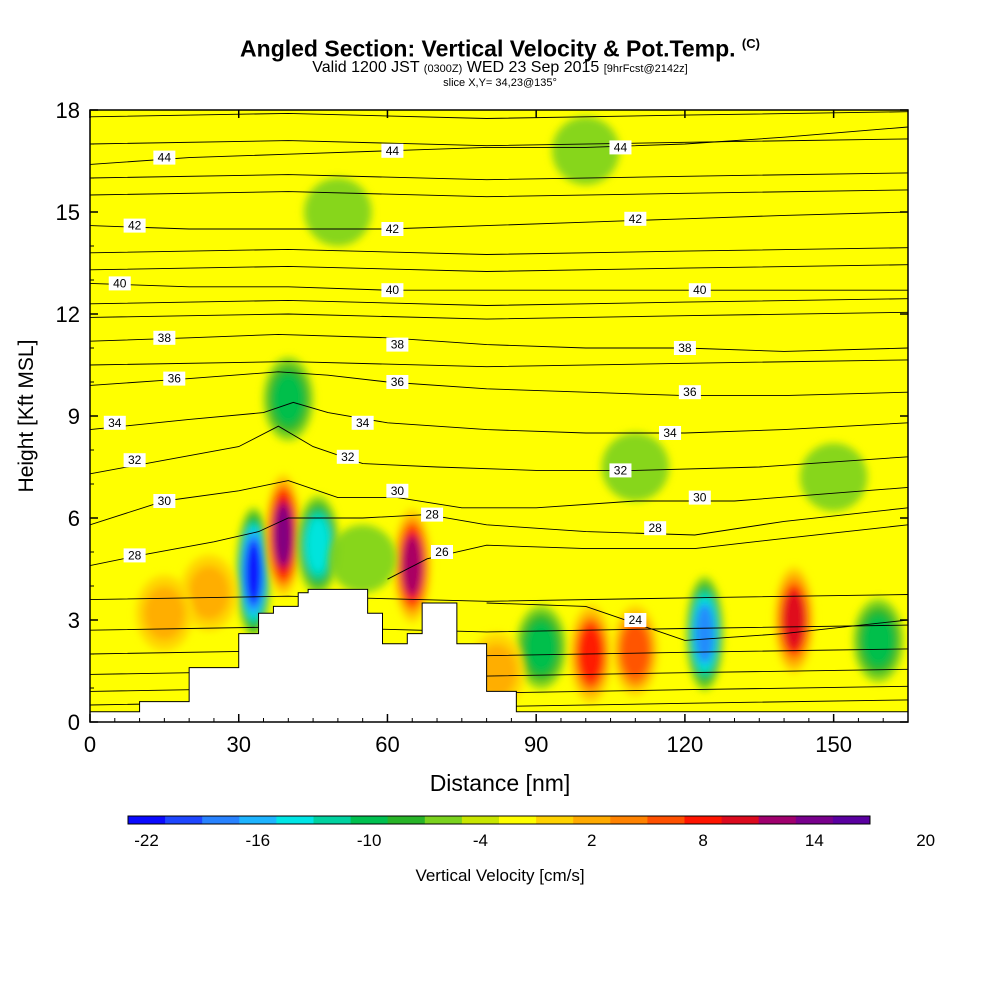  I want to click on terrain-mask, so click(499, 655).